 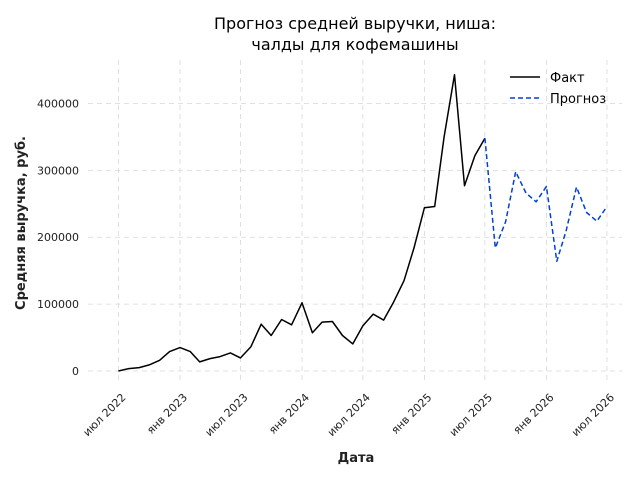 I want to click on x-tick-label: янв 2026, so click(x=534, y=414).